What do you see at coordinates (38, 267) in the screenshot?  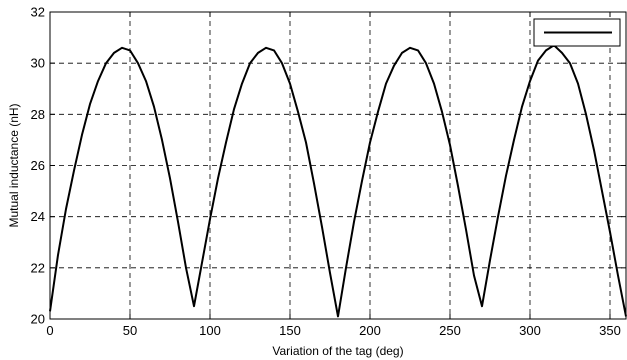 I see `y-tick-label: 22` at bounding box center [38, 267].